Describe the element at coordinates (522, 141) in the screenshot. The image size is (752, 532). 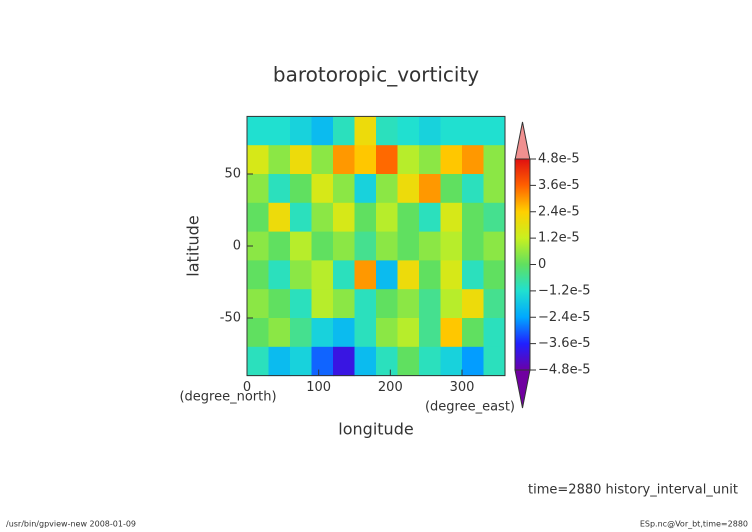
I see `over-triangle` at that location.